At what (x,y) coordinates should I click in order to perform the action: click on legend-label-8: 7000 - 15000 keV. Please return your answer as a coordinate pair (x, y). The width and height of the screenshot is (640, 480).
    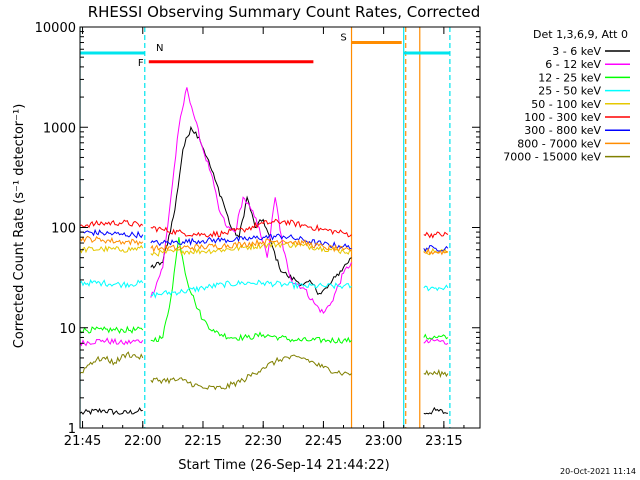
    Looking at the image, I should click on (552, 157).